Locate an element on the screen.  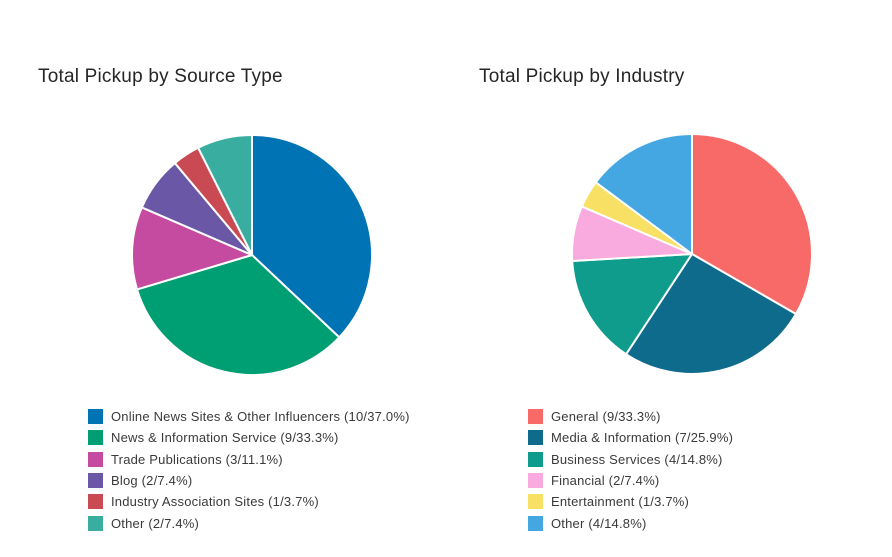
legend-label-general: General (9/33.3%) is located at coordinates (606, 417).